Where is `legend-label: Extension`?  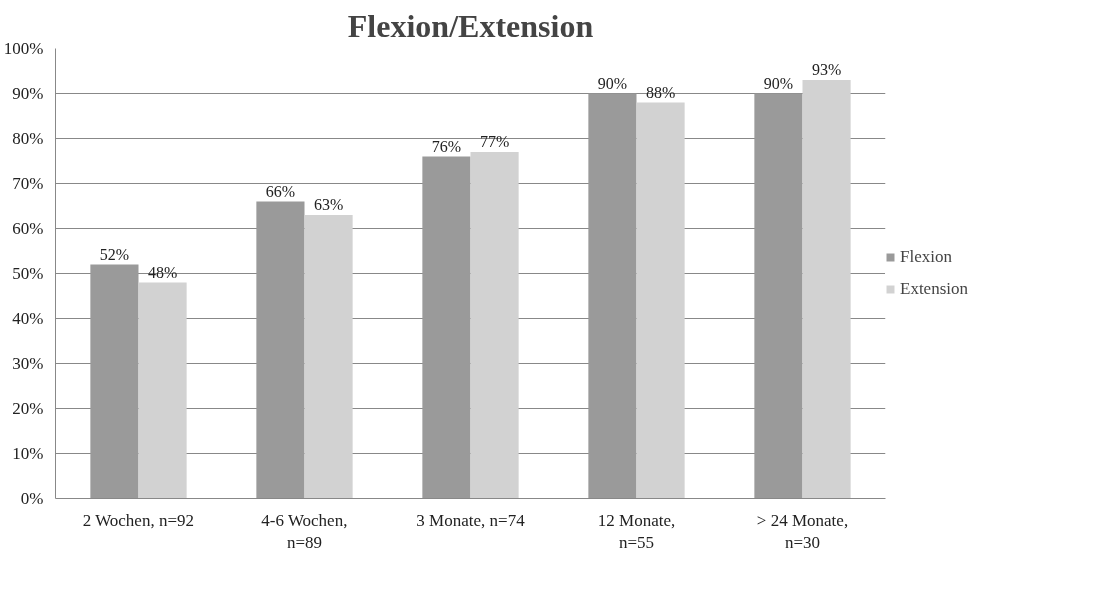 legend-label: Extension is located at coordinates (934, 289).